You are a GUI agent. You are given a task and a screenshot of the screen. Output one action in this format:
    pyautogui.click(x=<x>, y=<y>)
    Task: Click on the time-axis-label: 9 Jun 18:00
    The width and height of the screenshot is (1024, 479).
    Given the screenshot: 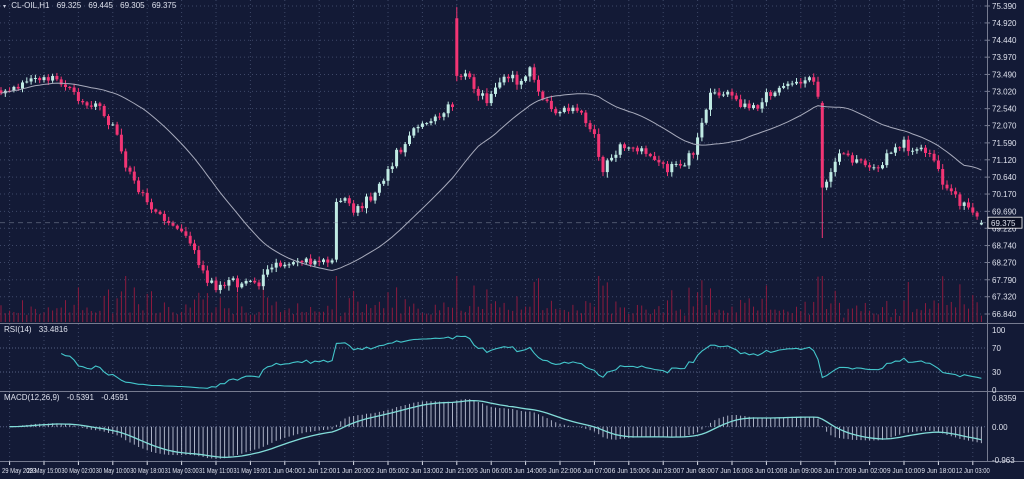 What is the action you would take?
    pyautogui.click(x=938, y=470)
    